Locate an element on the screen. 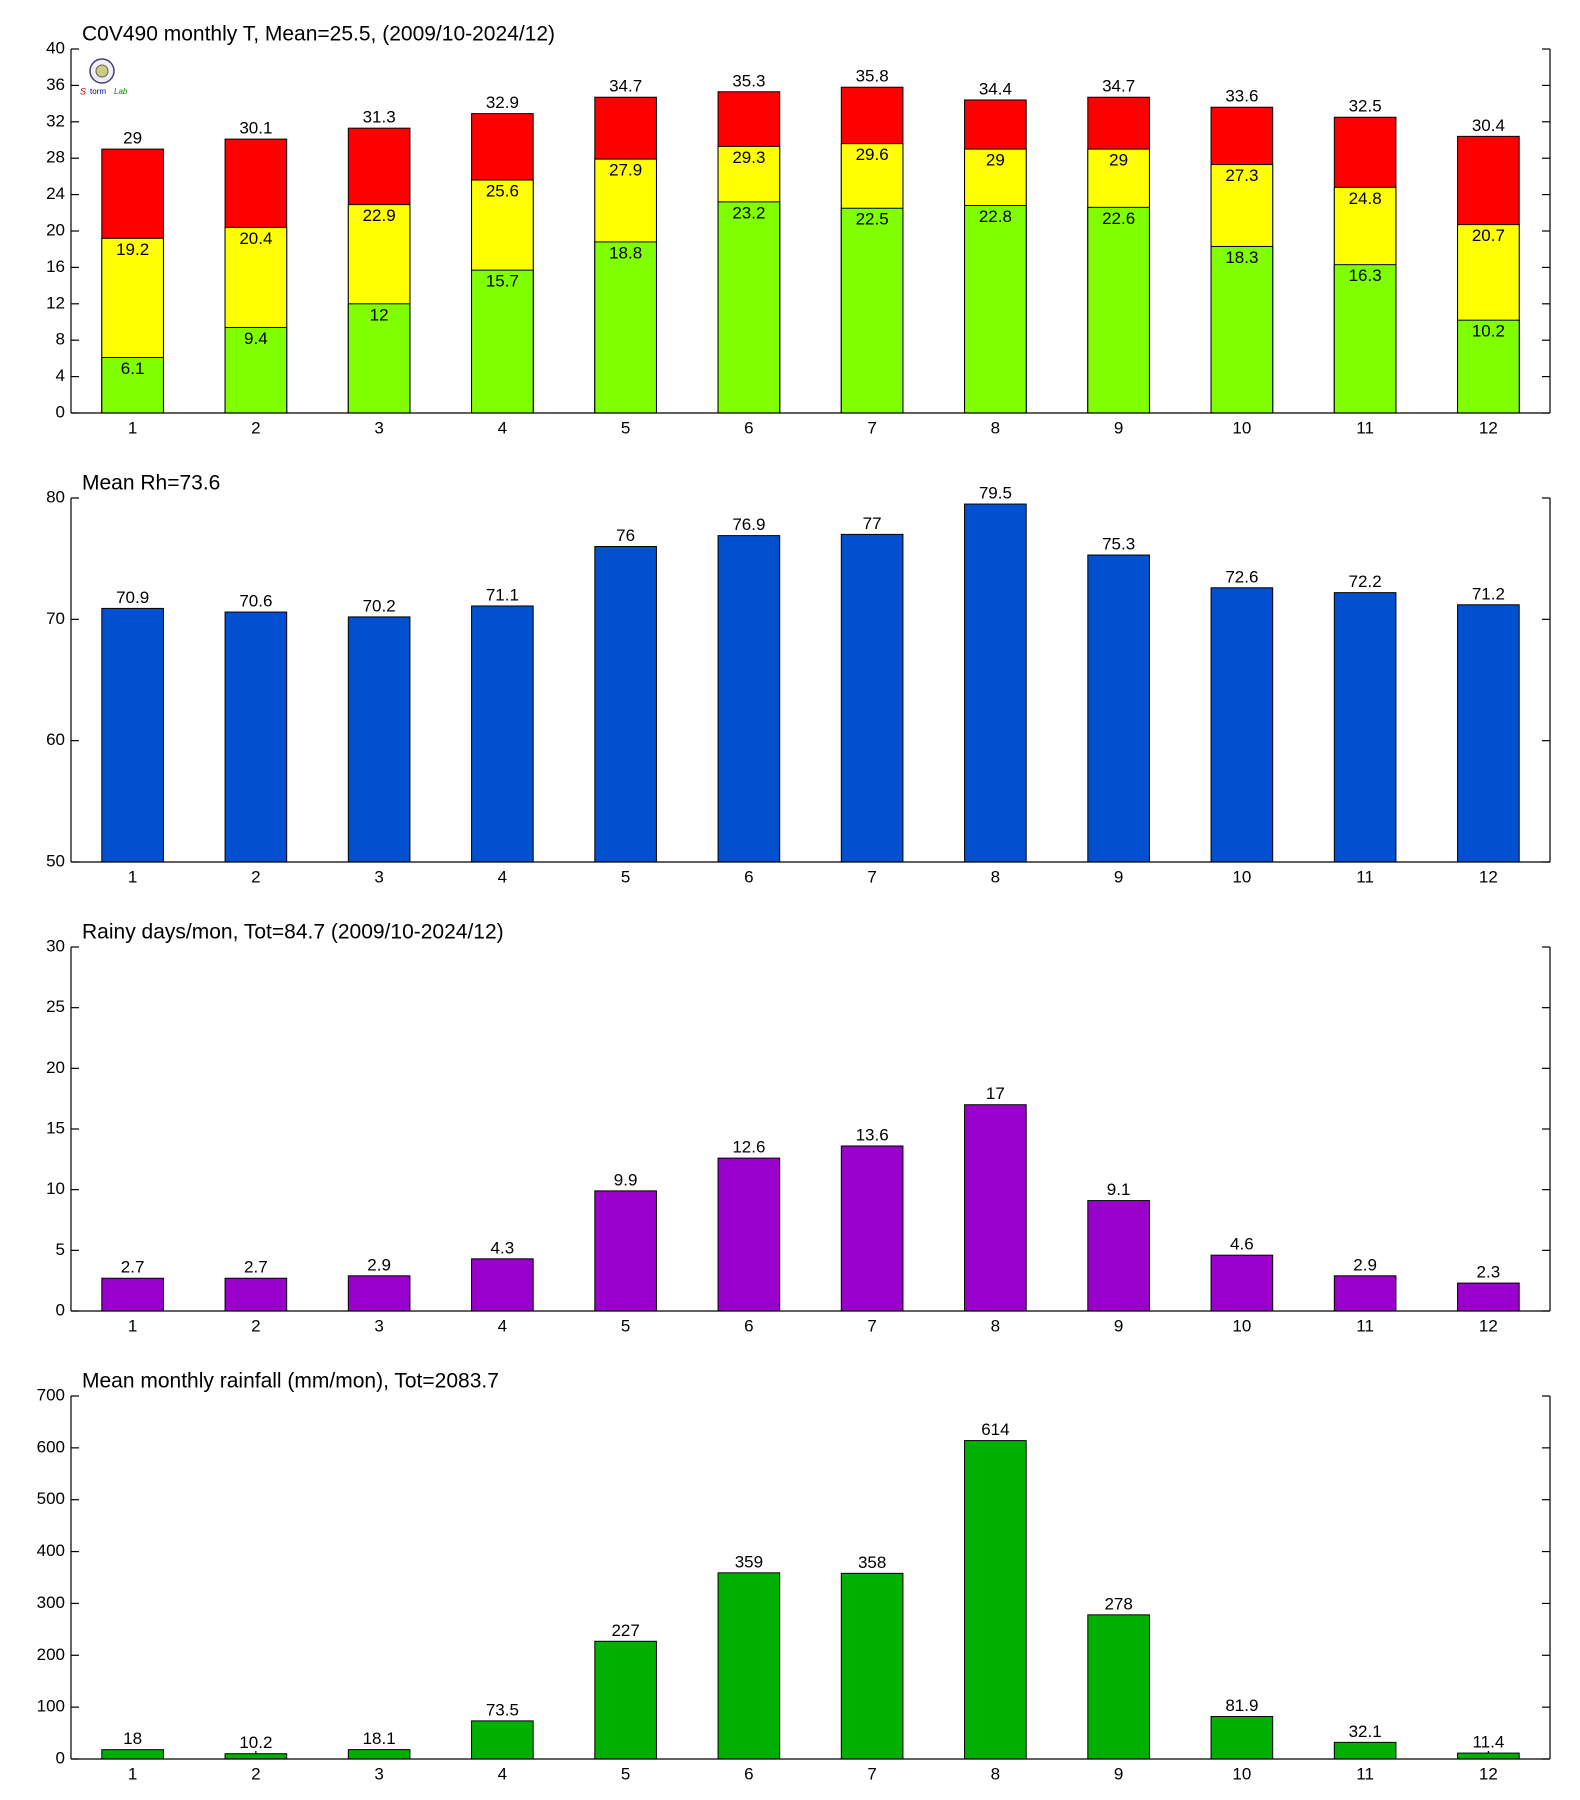 Image resolution: width=1580 pixels, height=1800 pixels. y-tick-label: 5 is located at coordinates (60, 1249).